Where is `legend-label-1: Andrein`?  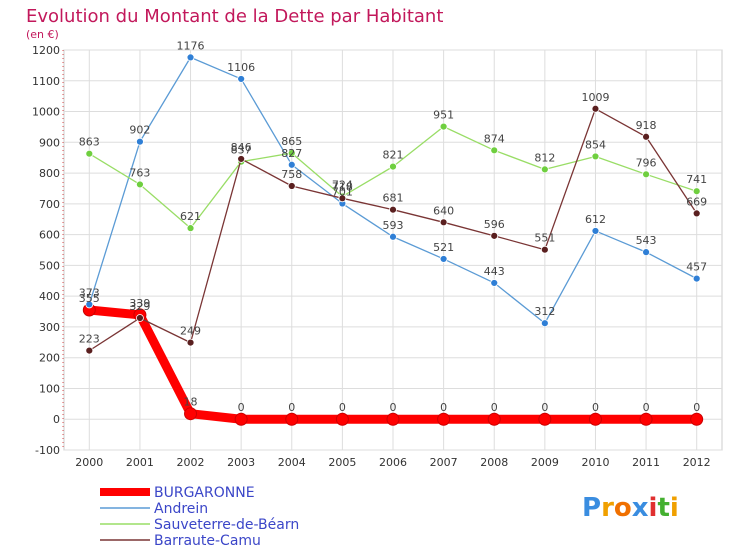
legend-label-1: Andrein is located at coordinates (181, 509).